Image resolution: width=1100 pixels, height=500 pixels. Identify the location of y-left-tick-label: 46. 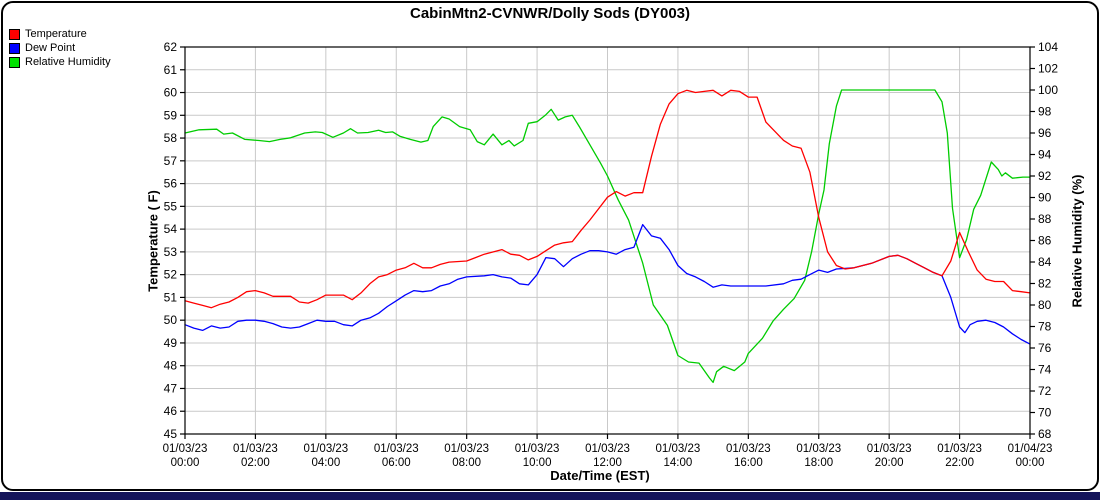
(171, 411).